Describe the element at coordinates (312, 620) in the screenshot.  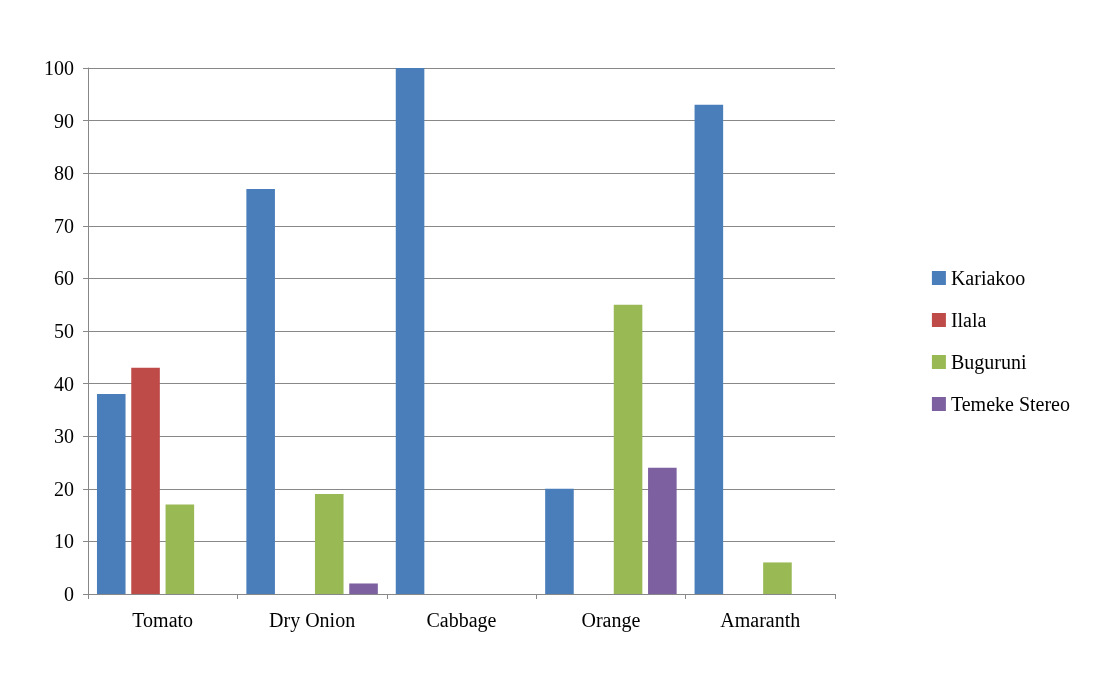
I see `x-tick-label: Dry Onion` at that location.